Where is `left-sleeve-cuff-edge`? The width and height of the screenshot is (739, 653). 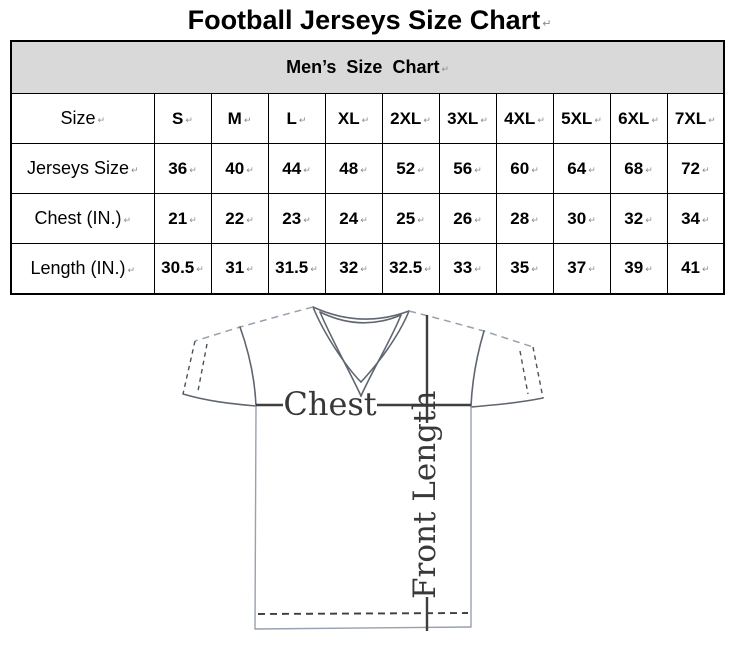
left-sleeve-cuff-edge is located at coordinates (189, 367).